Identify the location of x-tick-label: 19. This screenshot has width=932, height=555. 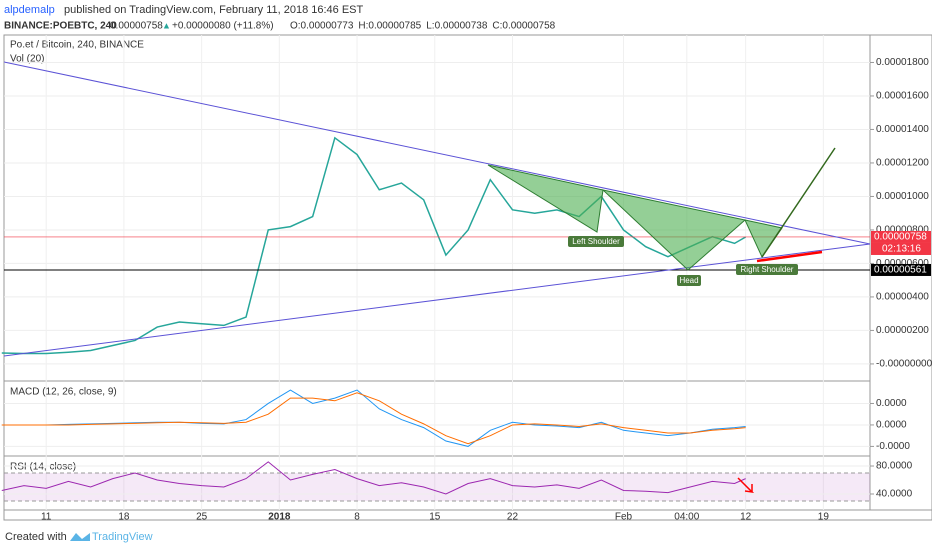
(824, 517).